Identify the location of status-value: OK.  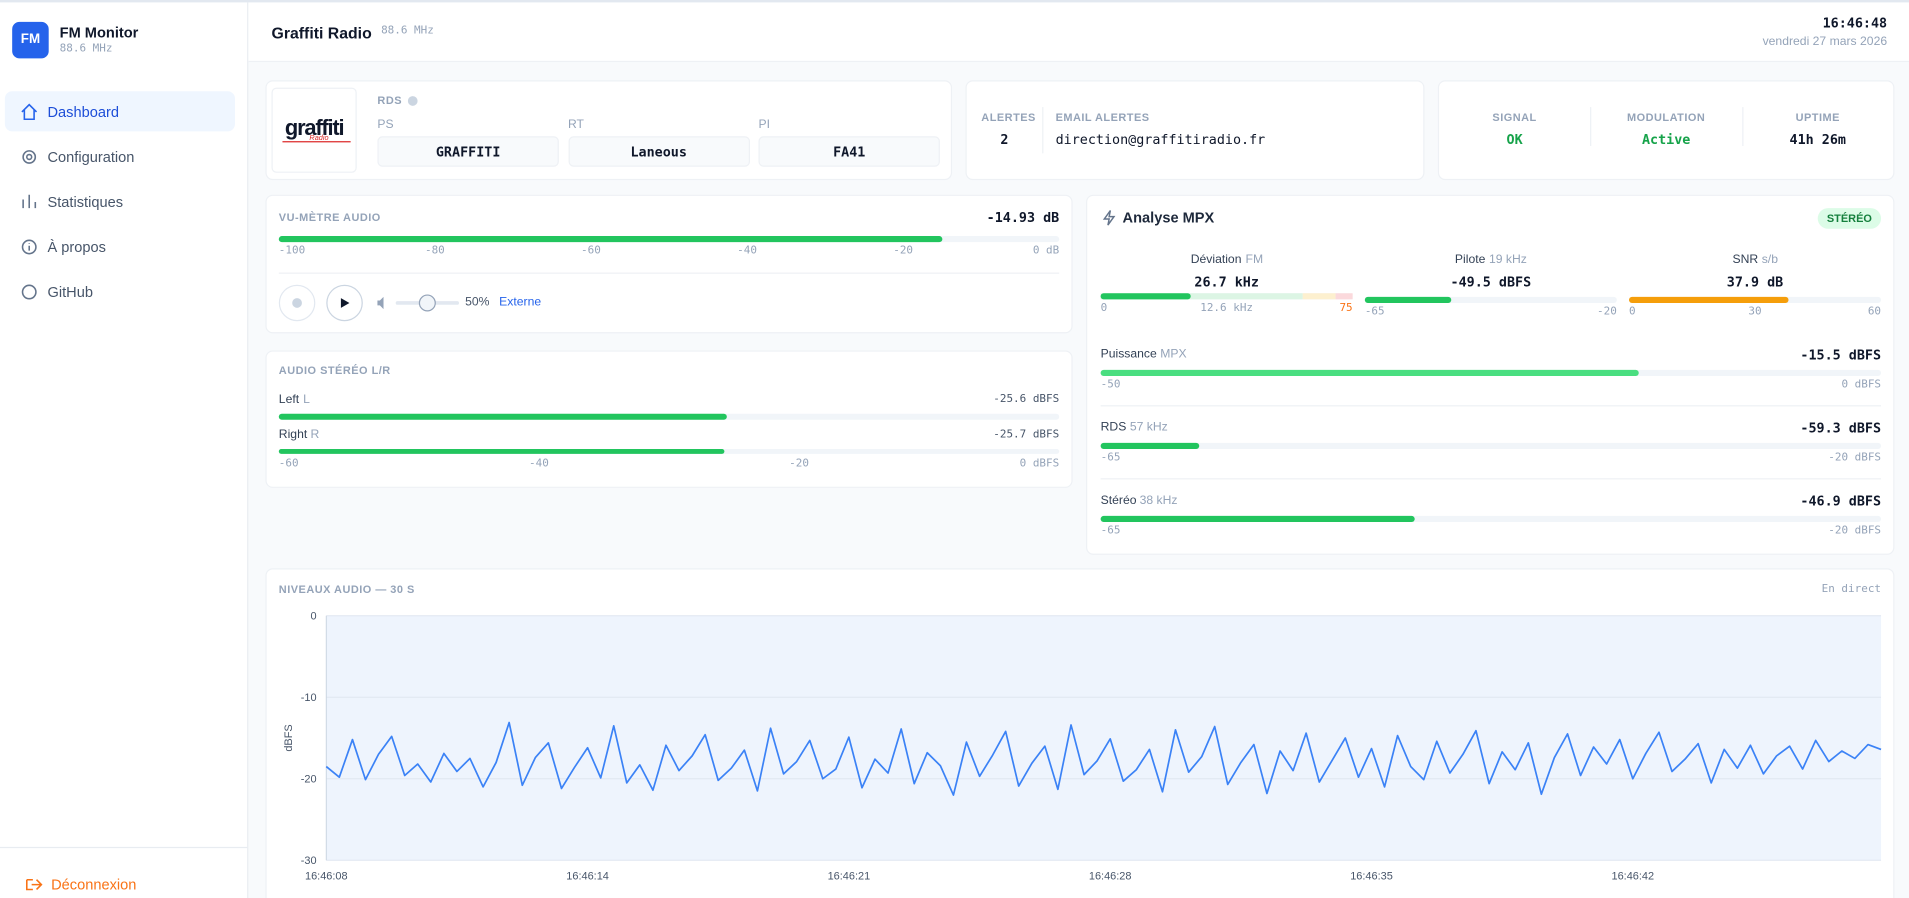
(1514, 140).